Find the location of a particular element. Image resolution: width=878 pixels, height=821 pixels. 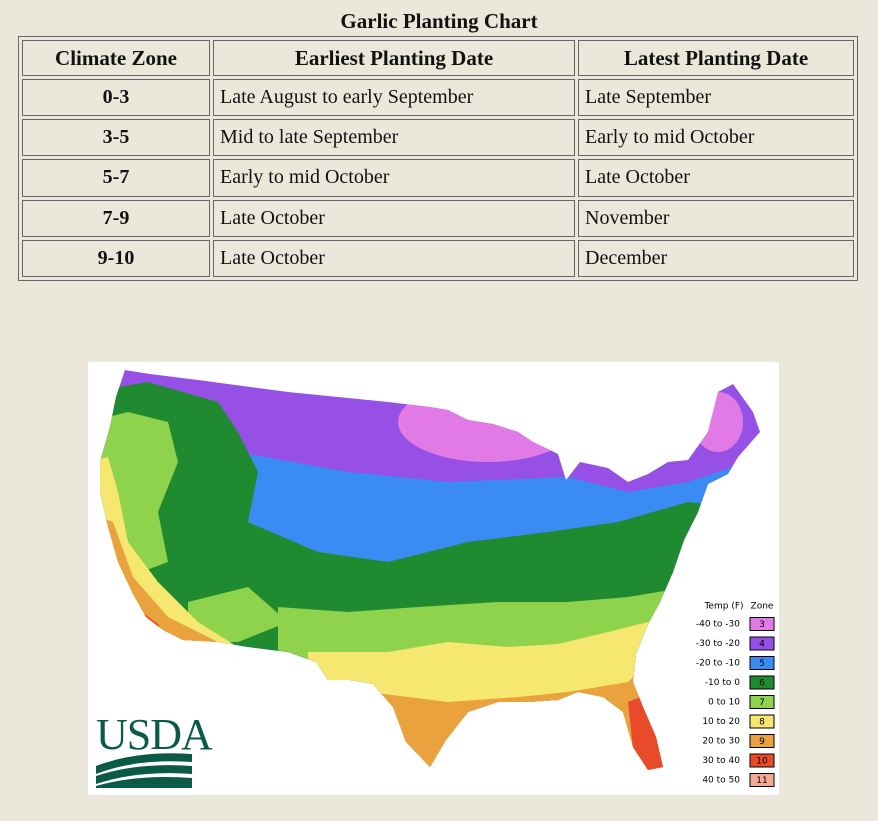

title: Garlic Planting Chart is located at coordinates (439, 21).